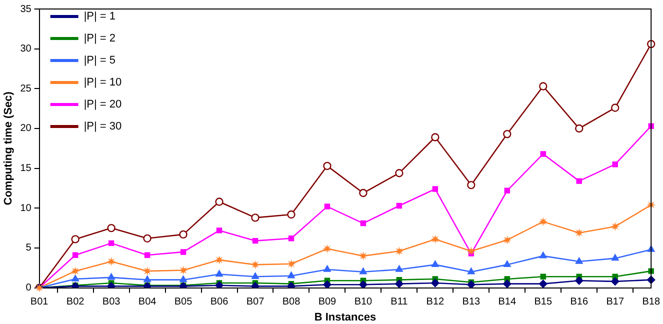 This screenshot has height=324, width=663. What do you see at coordinates (75, 302) in the screenshot?
I see `x-tick-label: B02` at bounding box center [75, 302].